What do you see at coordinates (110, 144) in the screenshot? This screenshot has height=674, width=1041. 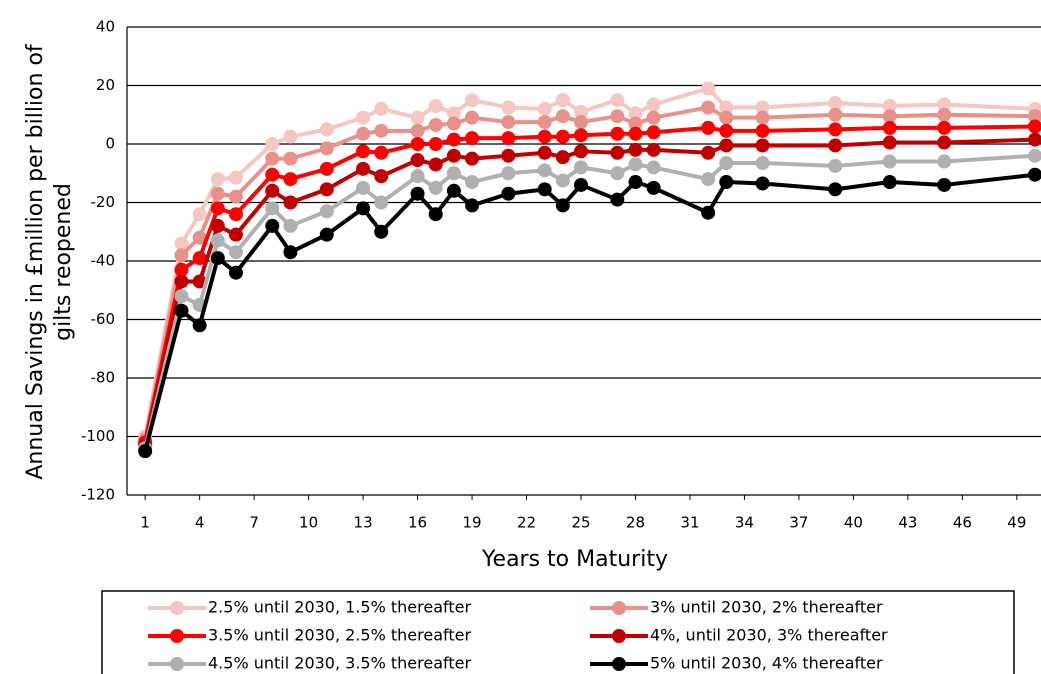 I see `y-tick-label: 0` at bounding box center [110, 144].